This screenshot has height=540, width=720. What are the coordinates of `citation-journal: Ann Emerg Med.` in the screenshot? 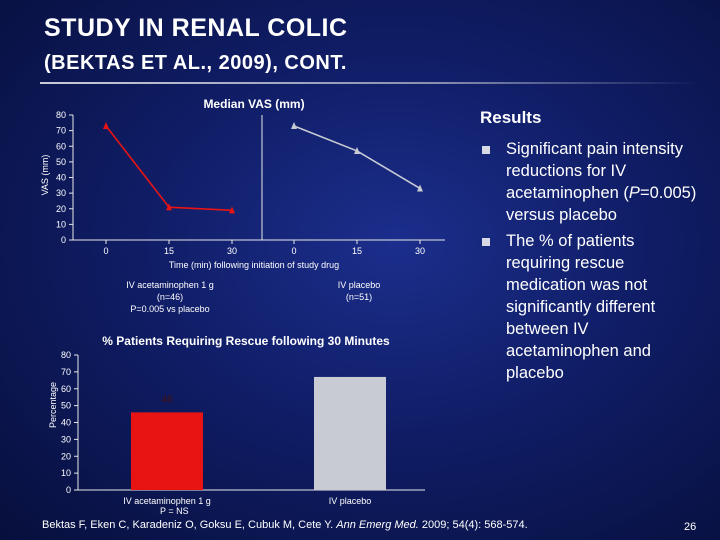 It's located at (377, 525).